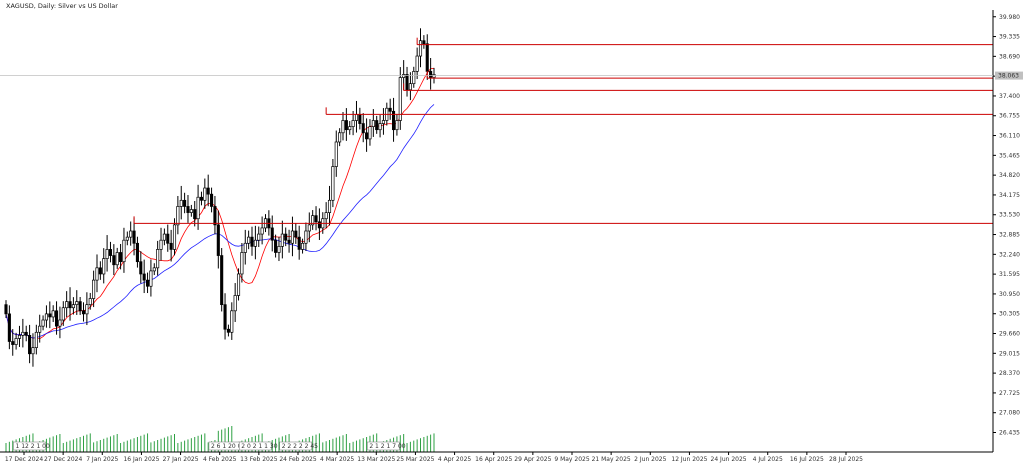 The width and height of the screenshot is (1024, 469). I want to click on y-tick-label: 31.595, so click(1009, 274).